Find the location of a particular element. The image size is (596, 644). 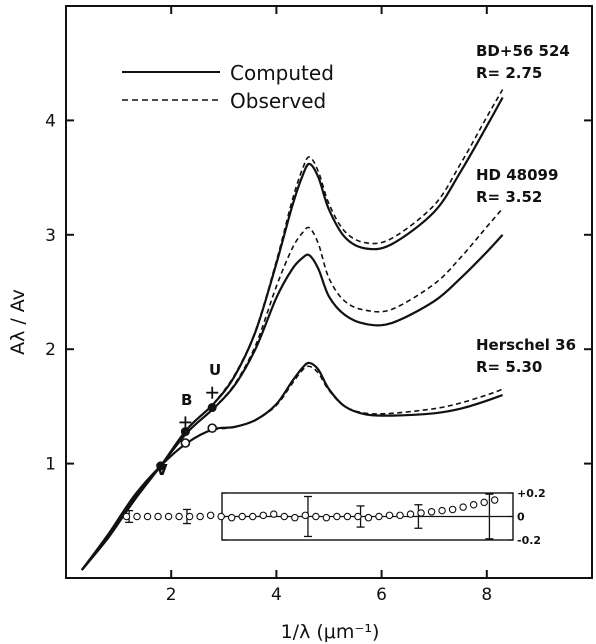

y-axis-title: Aλ / Av is located at coordinates (18, 322).